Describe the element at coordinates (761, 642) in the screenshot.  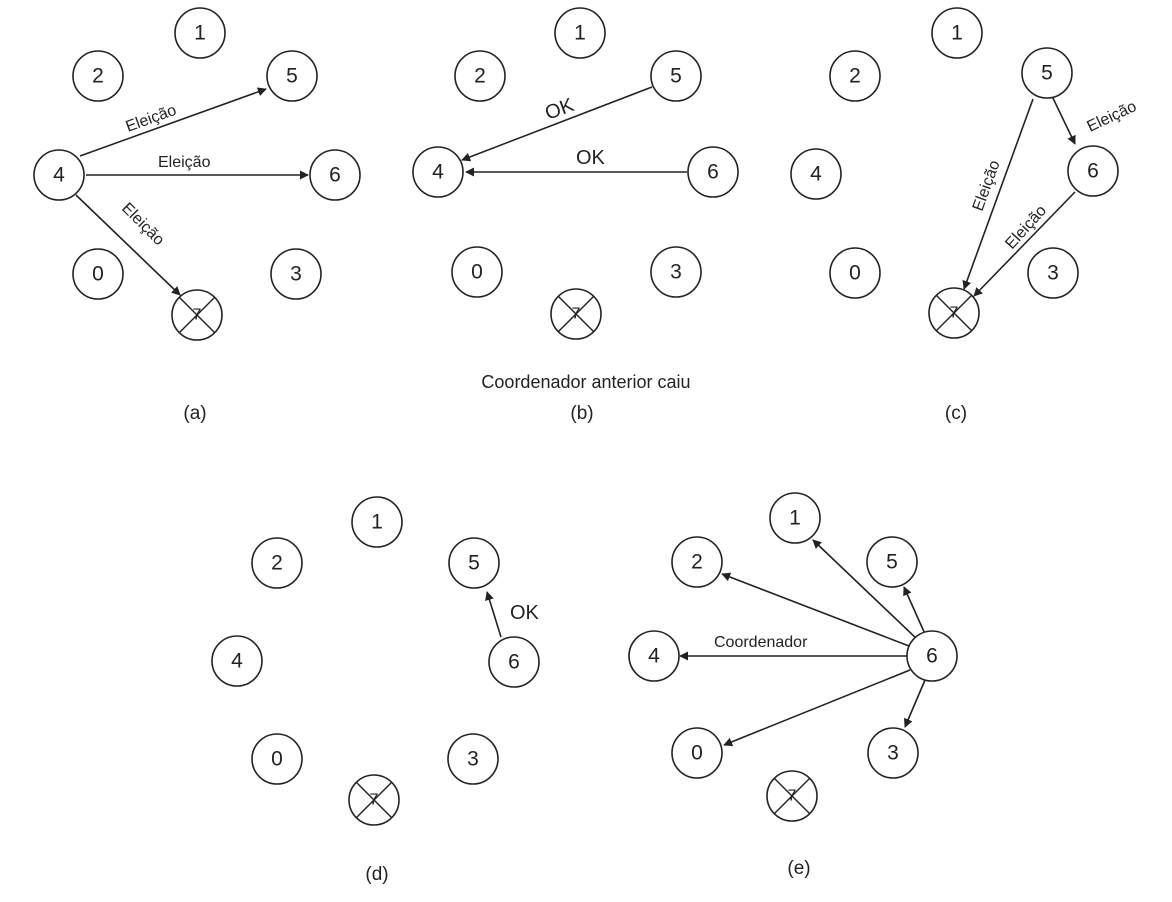
I see `message-label-6-to-4: Coordenador` at that location.